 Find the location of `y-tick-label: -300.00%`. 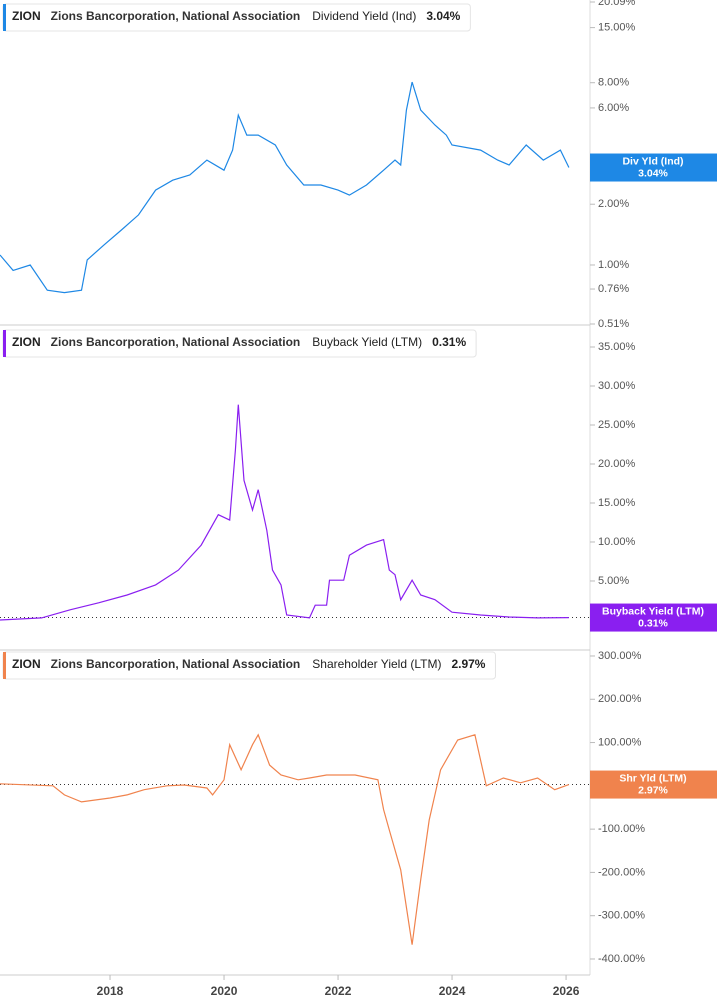

y-tick-label: -300.00% is located at coordinates (621, 916).